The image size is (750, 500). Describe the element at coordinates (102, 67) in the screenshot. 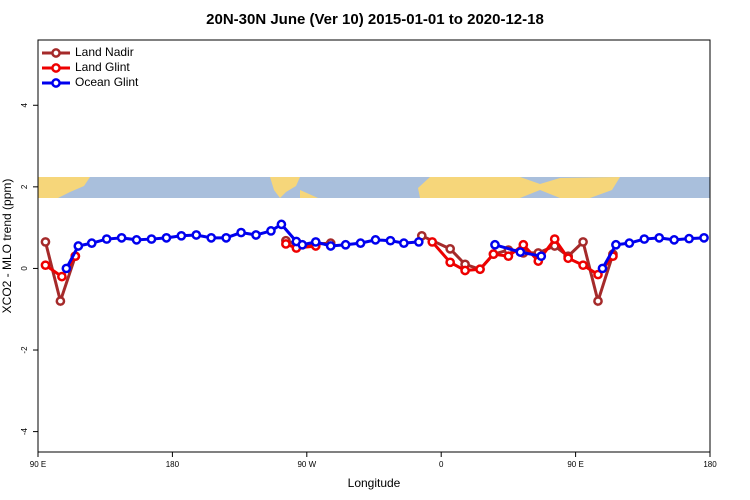

I see `legend-label: Land Glint` at that location.